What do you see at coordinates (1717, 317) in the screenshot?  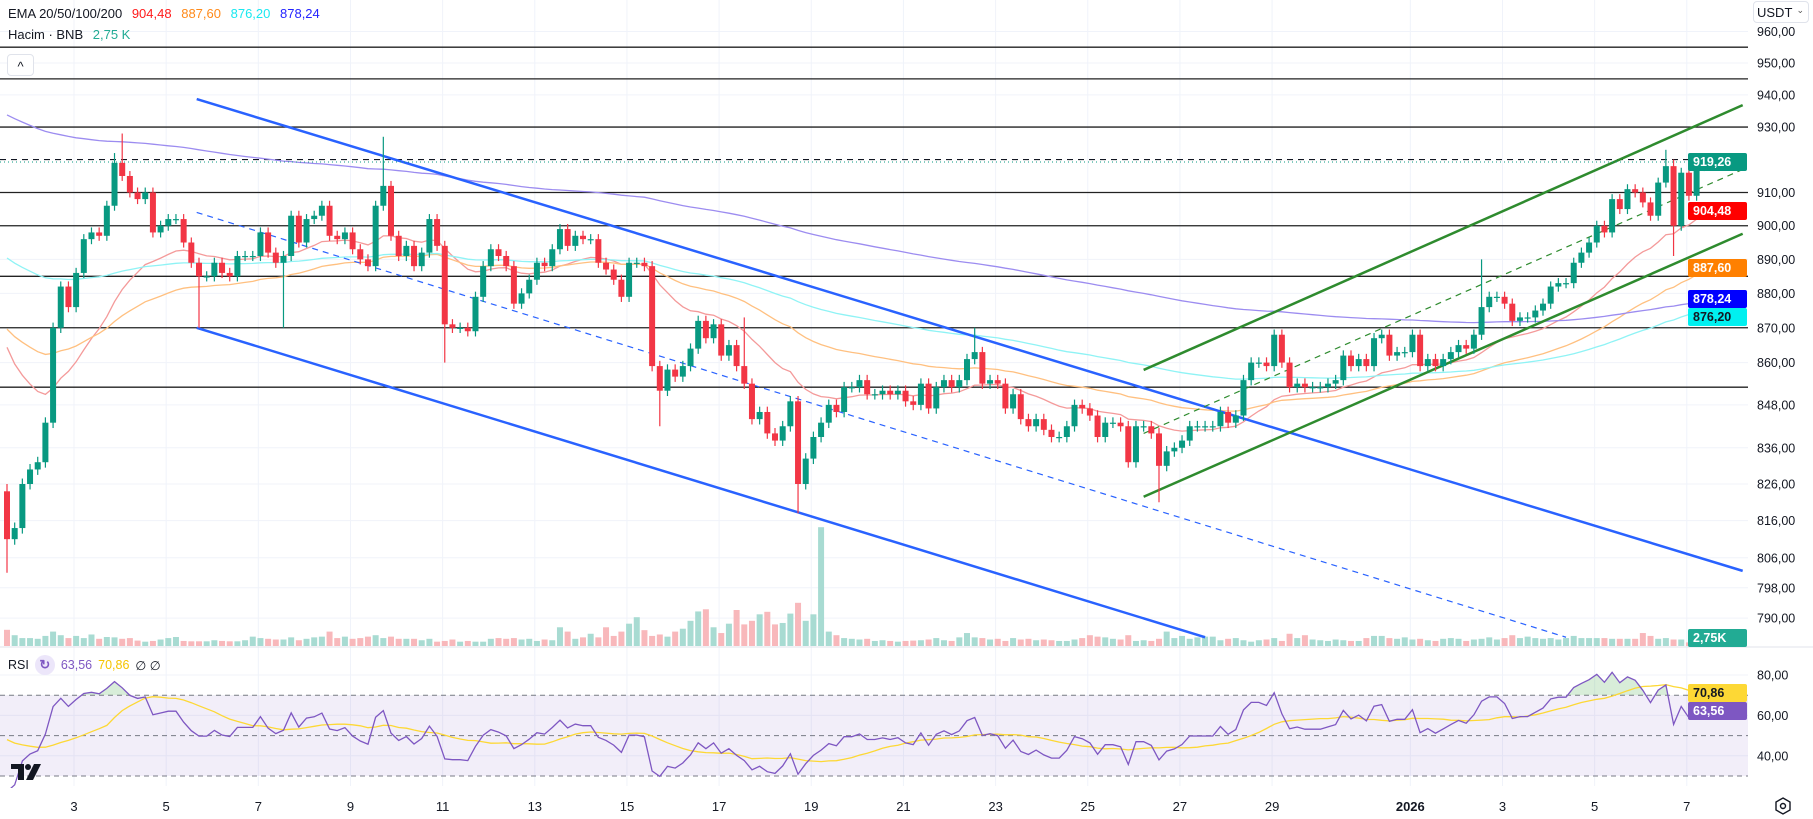 I see `ema100-badge: 876,20` at bounding box center [1717, 317].